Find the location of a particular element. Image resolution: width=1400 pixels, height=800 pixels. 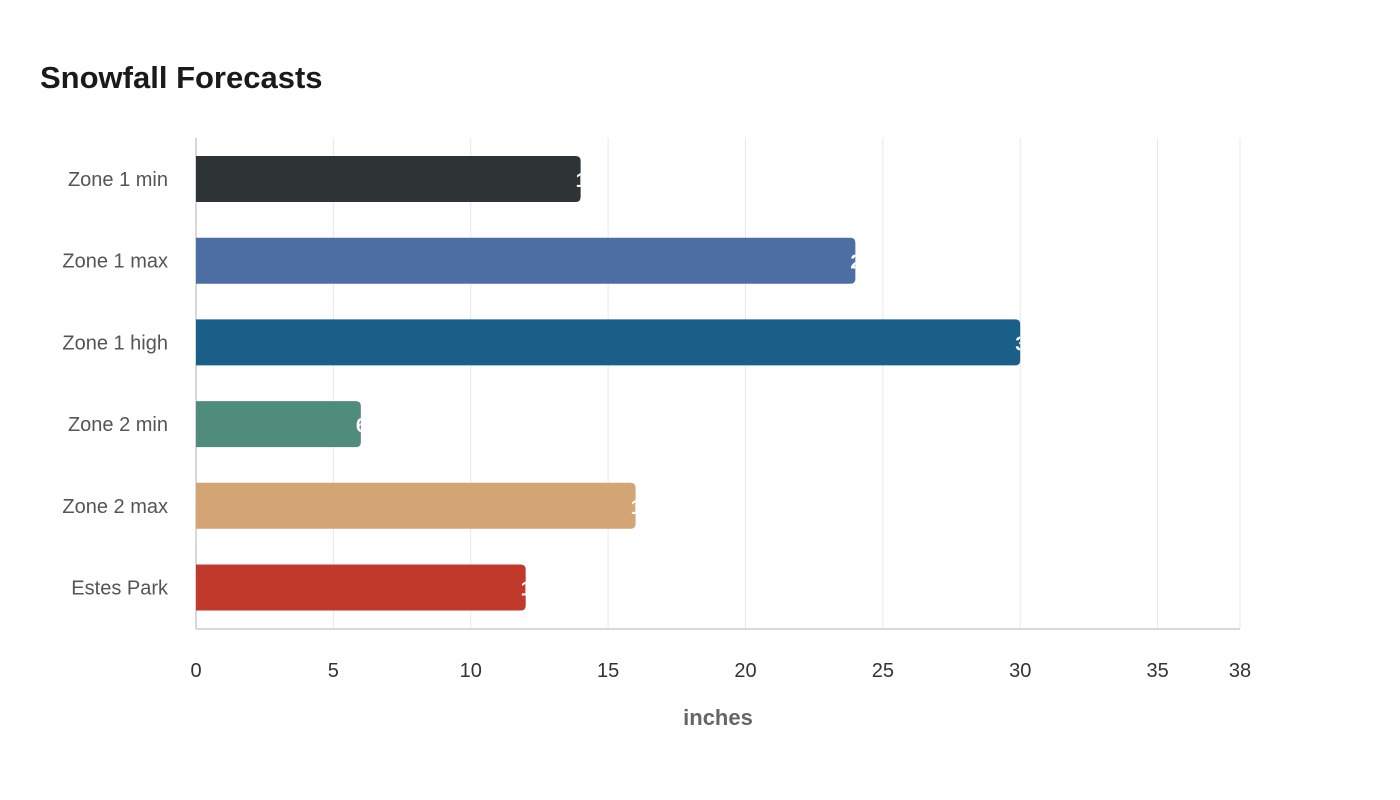

x-tick-label: 35 is located at coordinates (1157, 671).